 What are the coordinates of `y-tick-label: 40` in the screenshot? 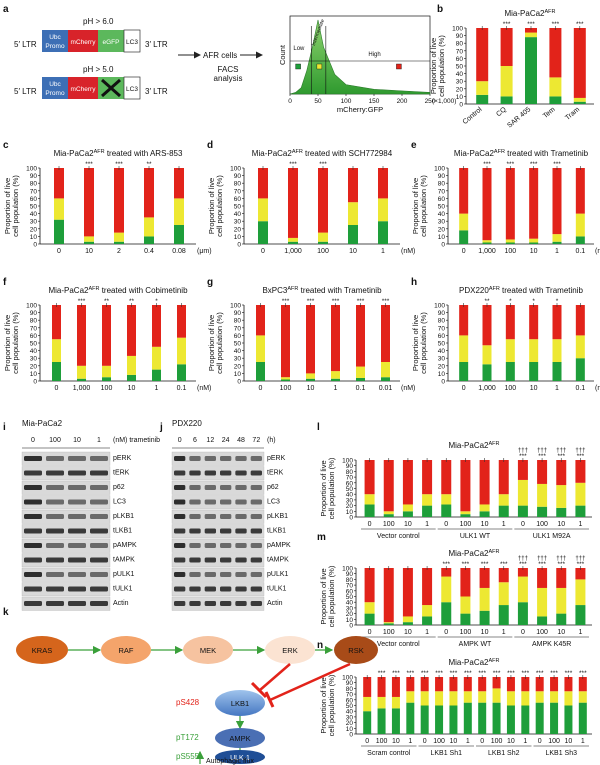 It's located at (442, 351).